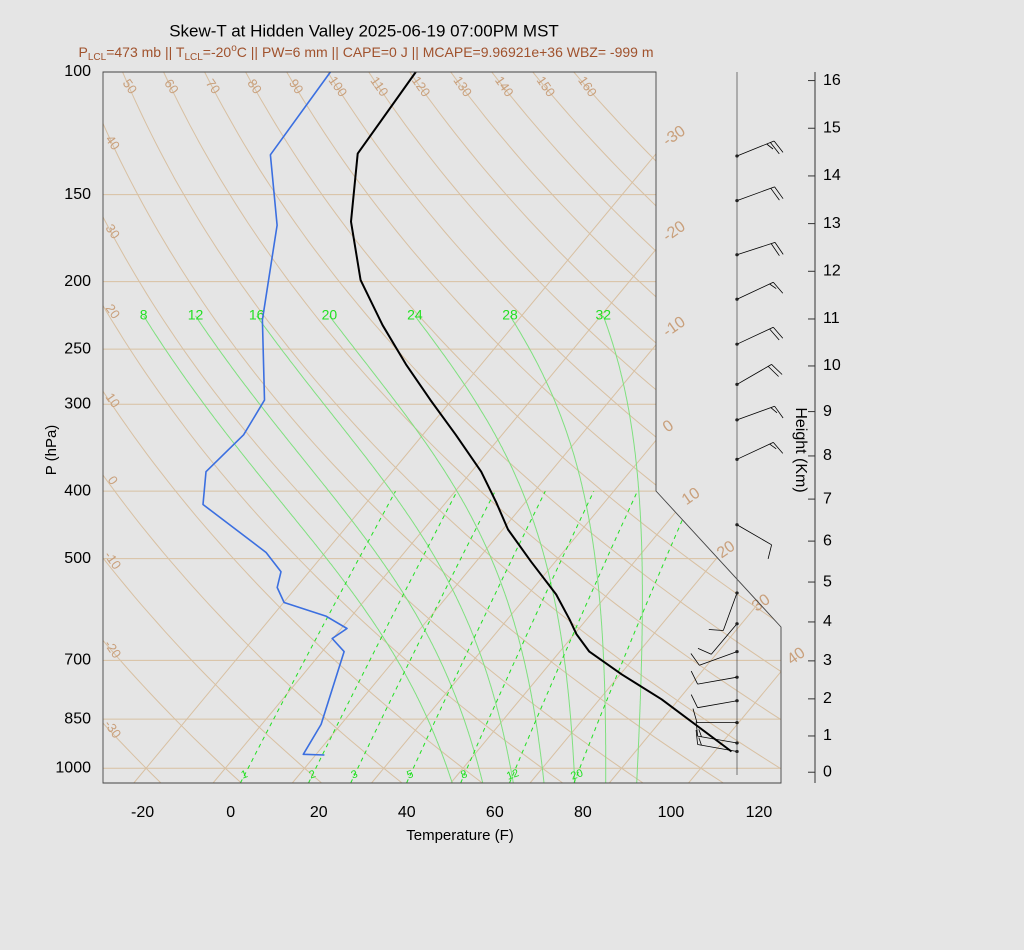 The height and width of the screenshot is (950, 1024). Describe the element at coordinates (144, 315) in the screenshot. I see `moist-adiabat-label: 8` at that location.